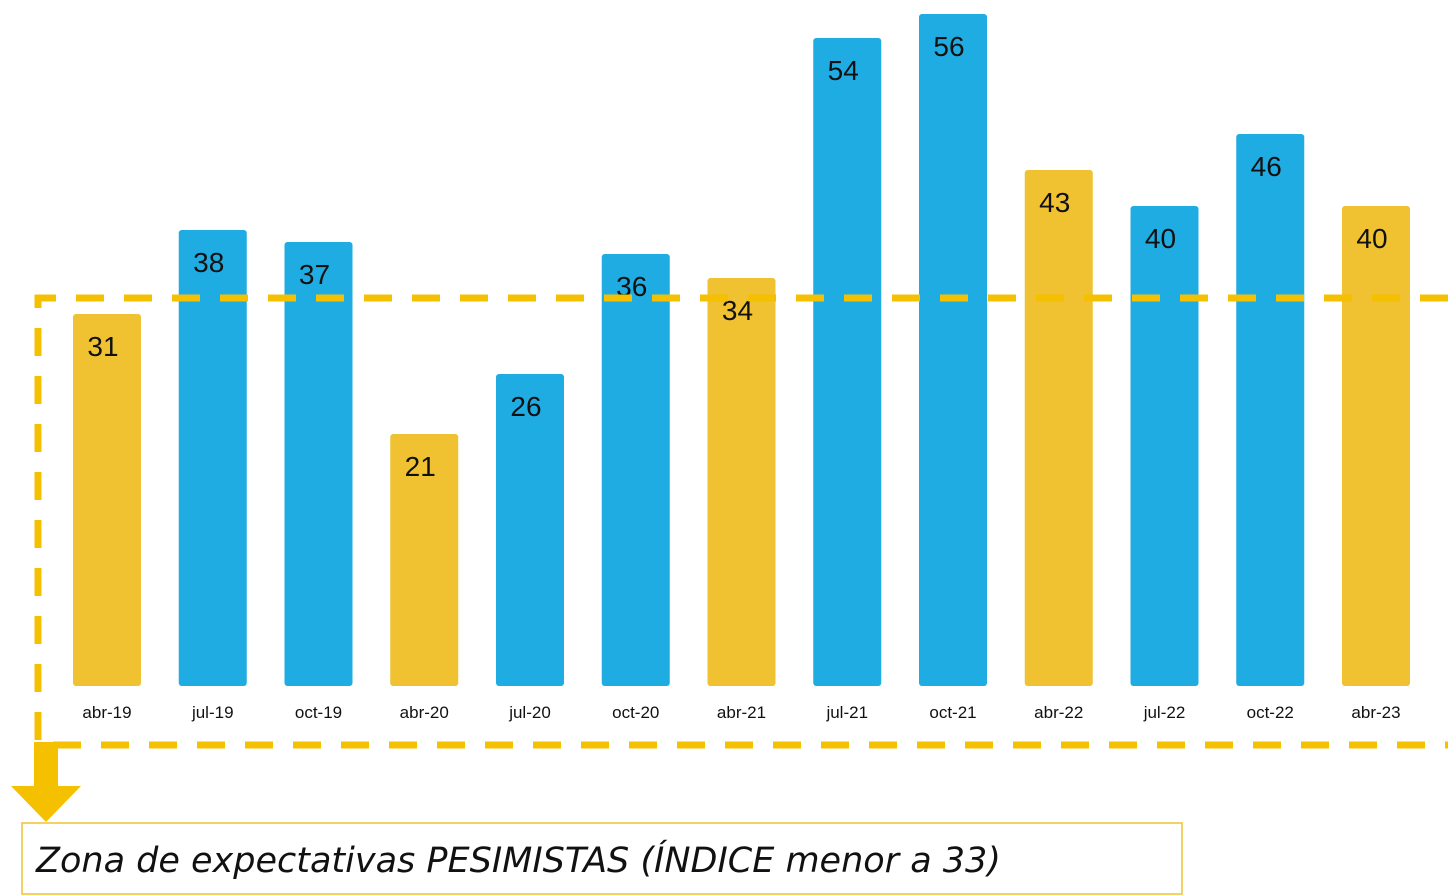  Describe the element at coordinates (843, 70) in the screenshot. I see `value-label: 54` at that location.